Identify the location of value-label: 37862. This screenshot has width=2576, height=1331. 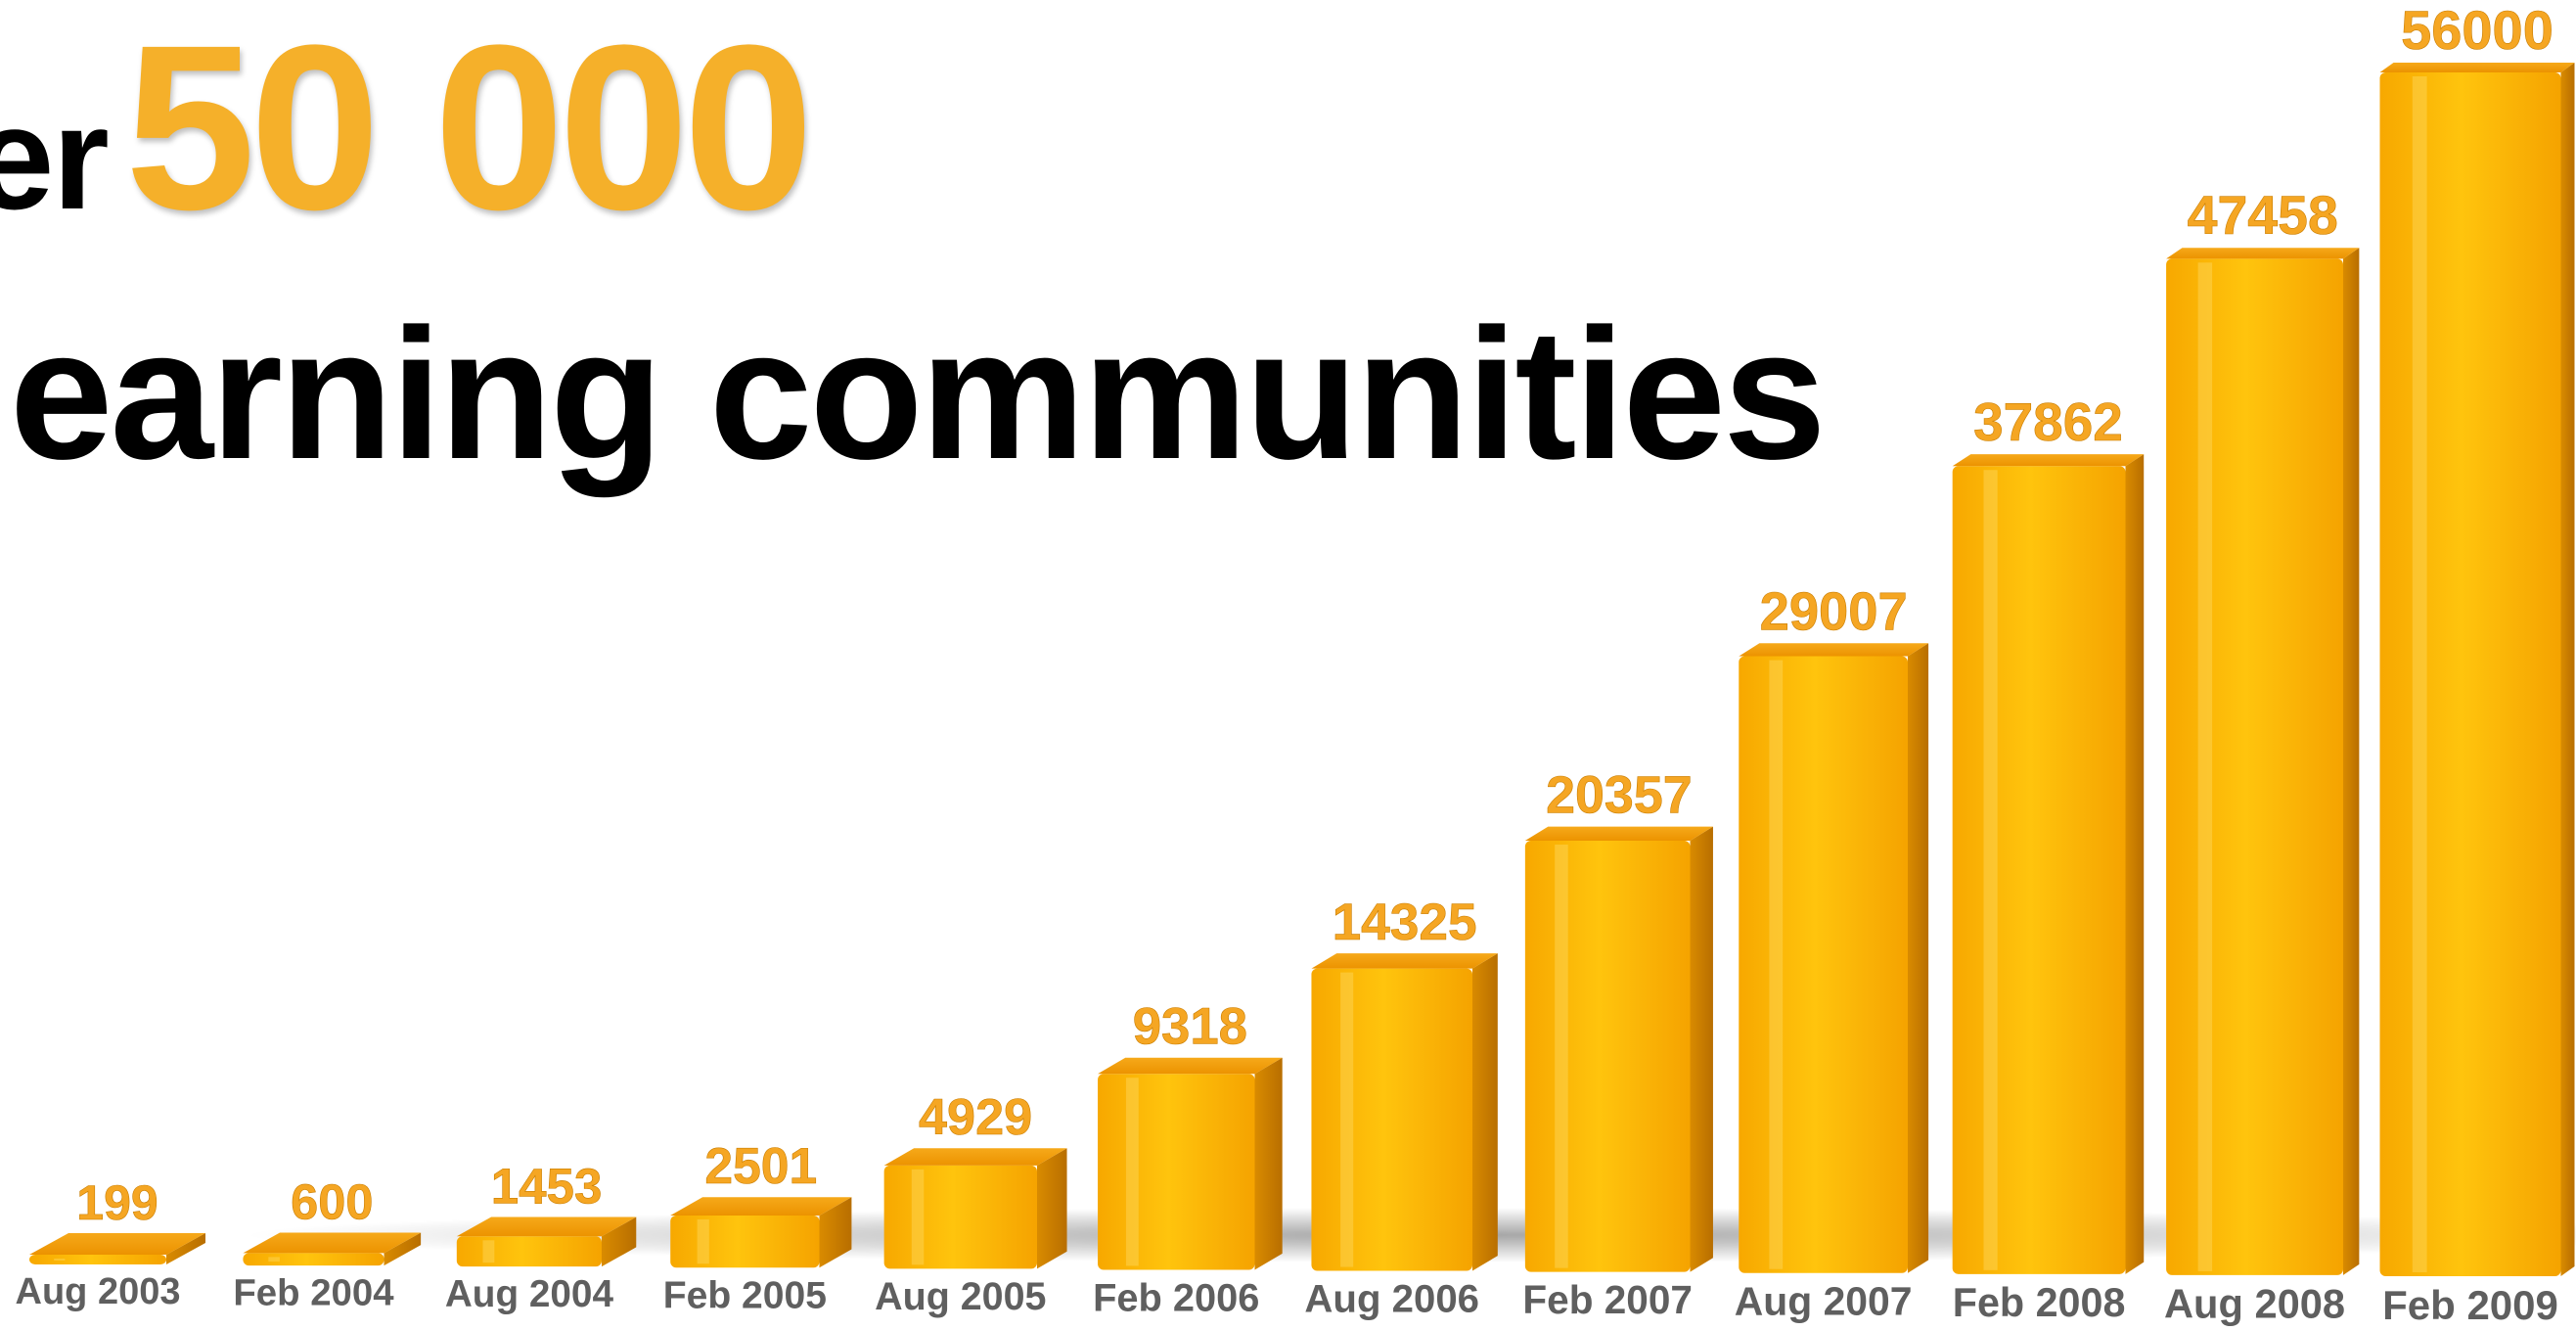
(2048, 421).